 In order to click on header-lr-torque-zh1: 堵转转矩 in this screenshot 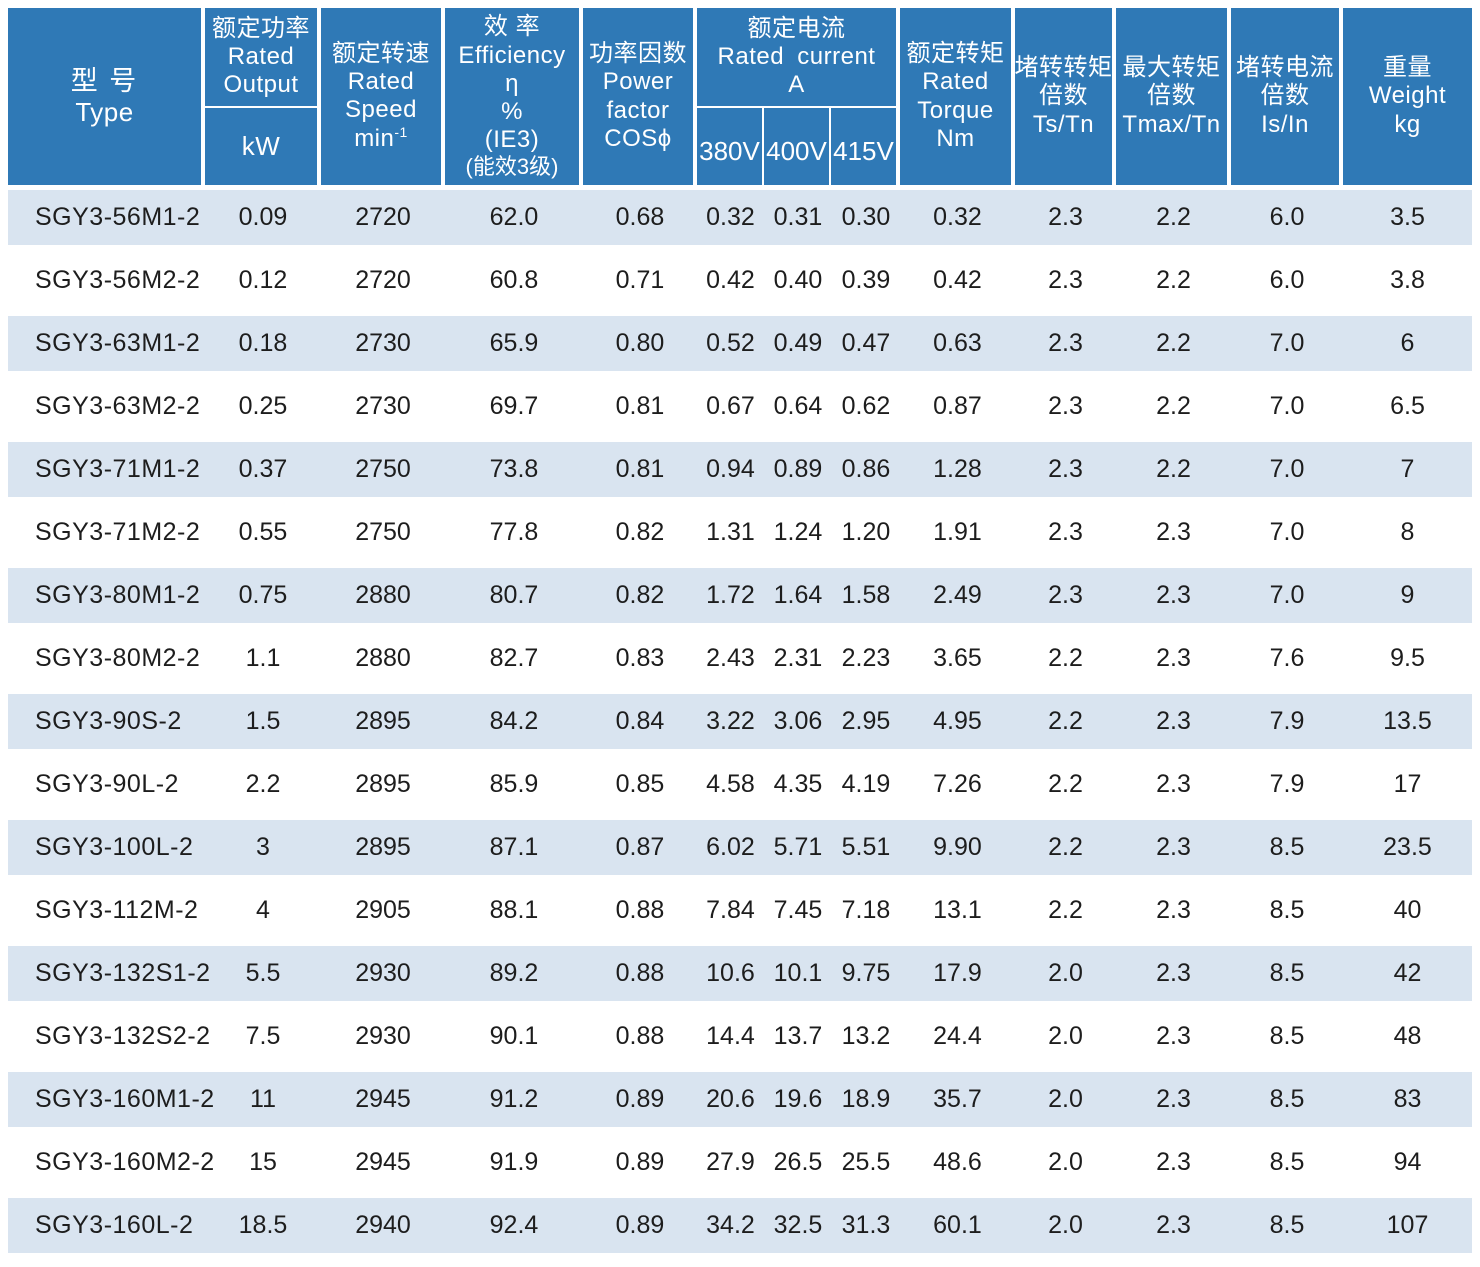, I will do `click(1063, 68)`.